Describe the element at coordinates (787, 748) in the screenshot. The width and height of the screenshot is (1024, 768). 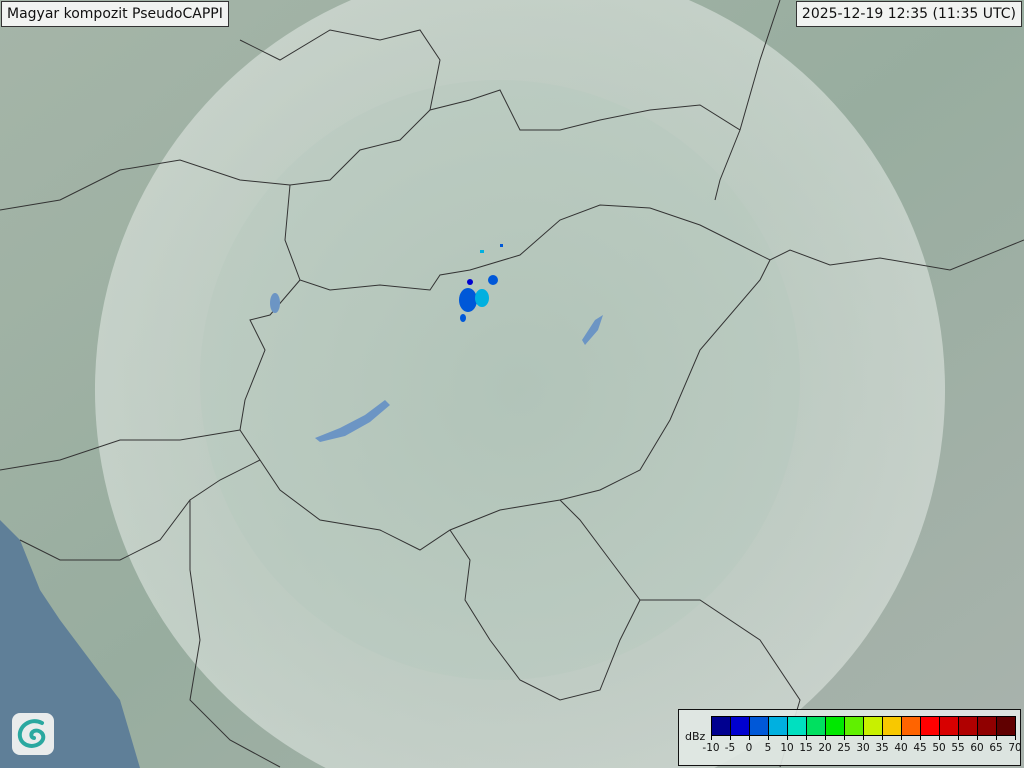
I see `tick-label: 10` at that location.